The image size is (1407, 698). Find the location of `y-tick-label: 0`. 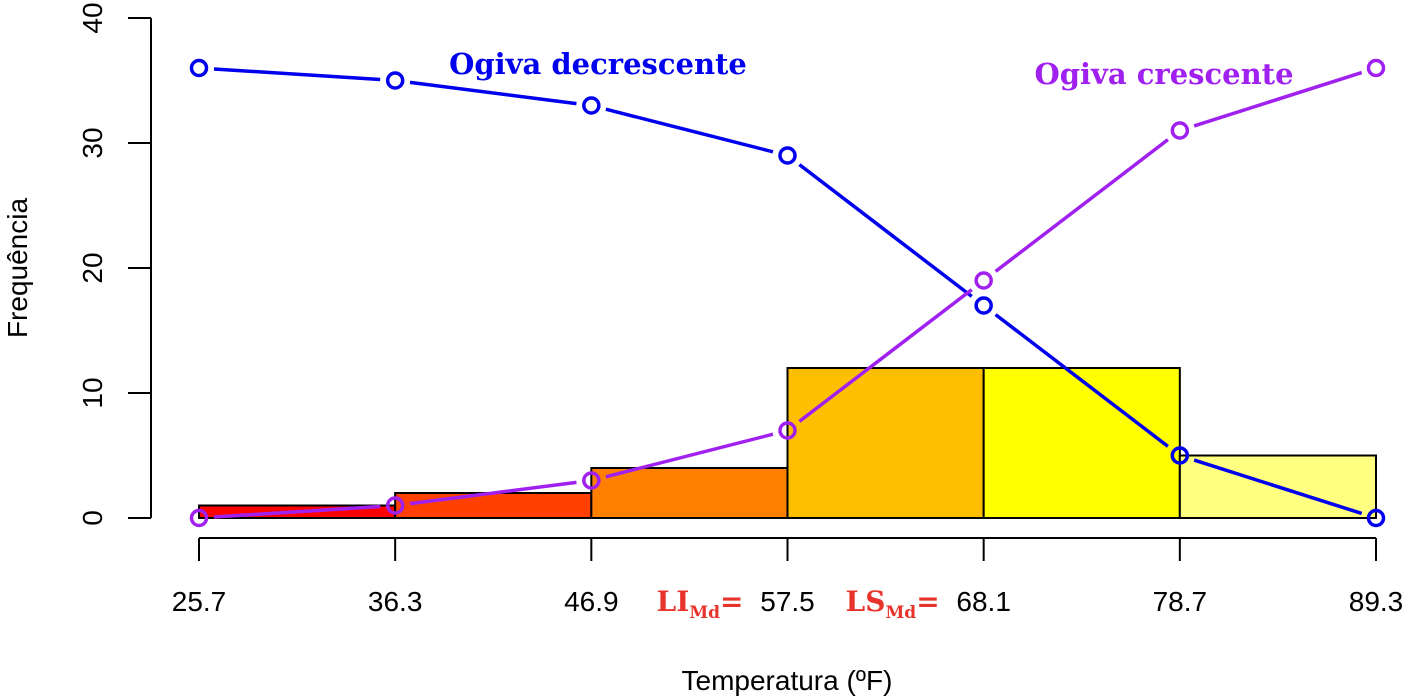

y-tick-label: 0 is located at coordinates (92, 518).